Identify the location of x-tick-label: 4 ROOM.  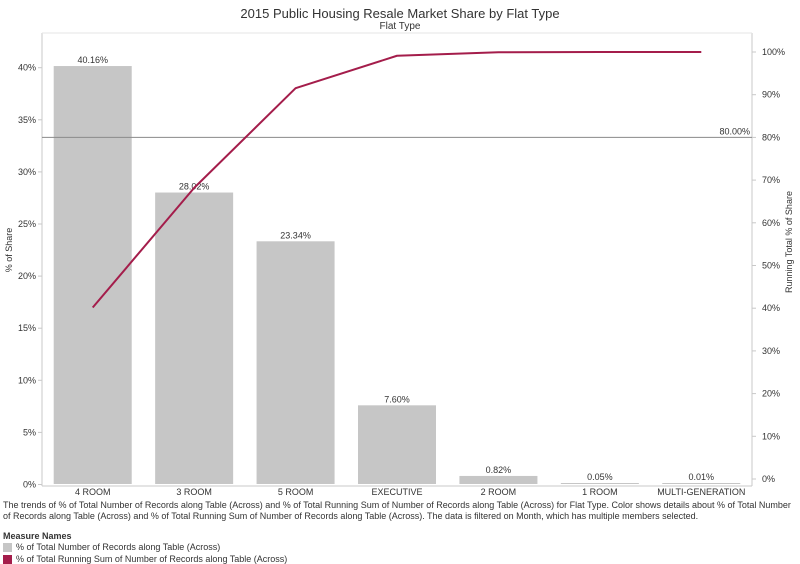
(93, 492).